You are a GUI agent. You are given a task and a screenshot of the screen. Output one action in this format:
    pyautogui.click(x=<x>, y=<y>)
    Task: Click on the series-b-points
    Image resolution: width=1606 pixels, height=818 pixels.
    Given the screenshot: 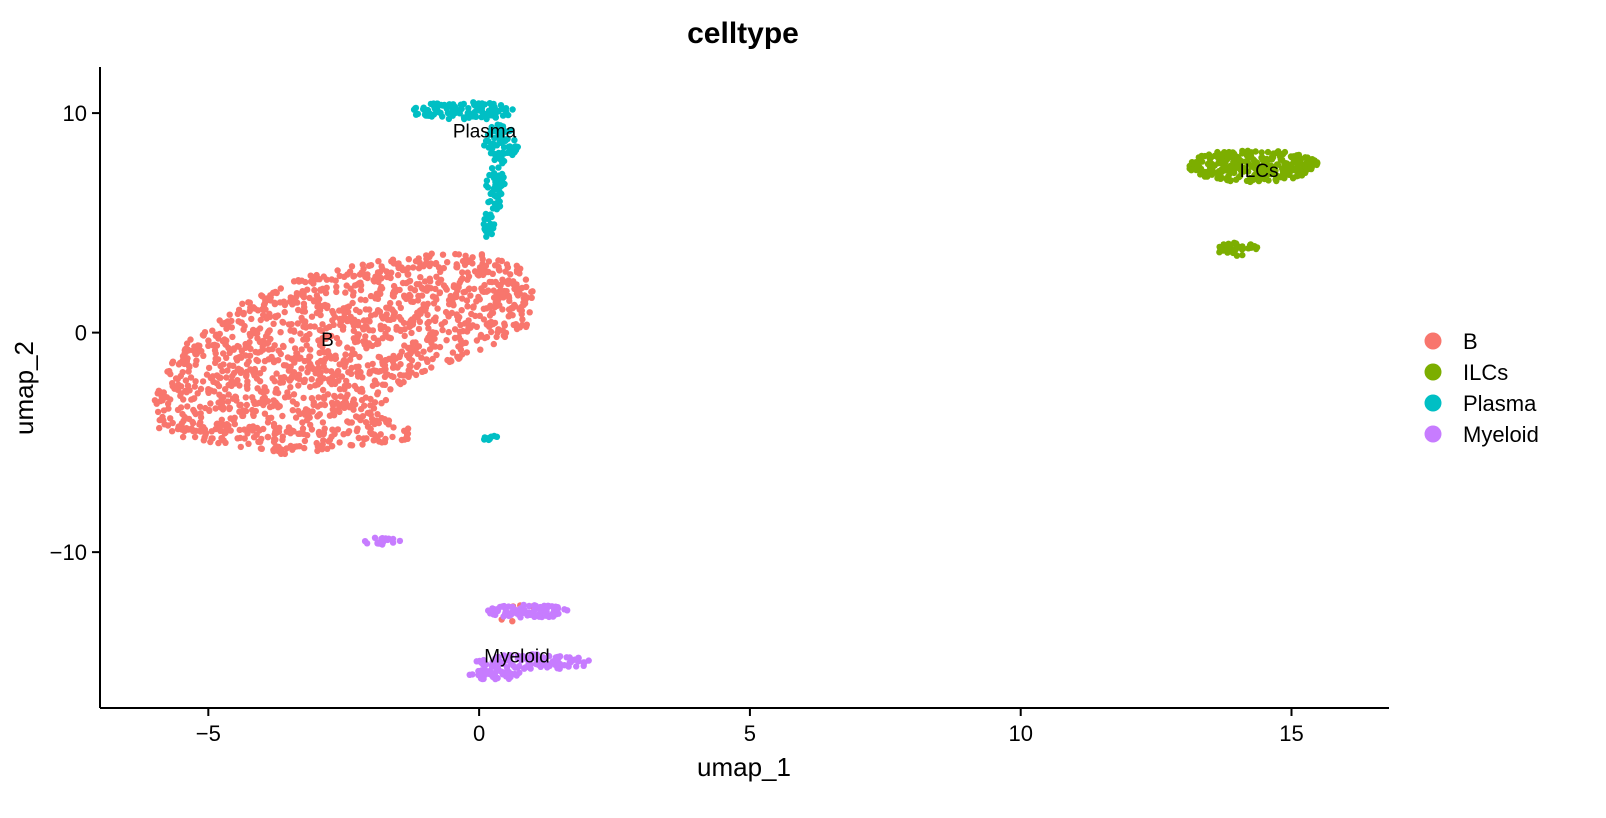 What is the action you would take?
    pyautogui.click(x=343, y=437)
    